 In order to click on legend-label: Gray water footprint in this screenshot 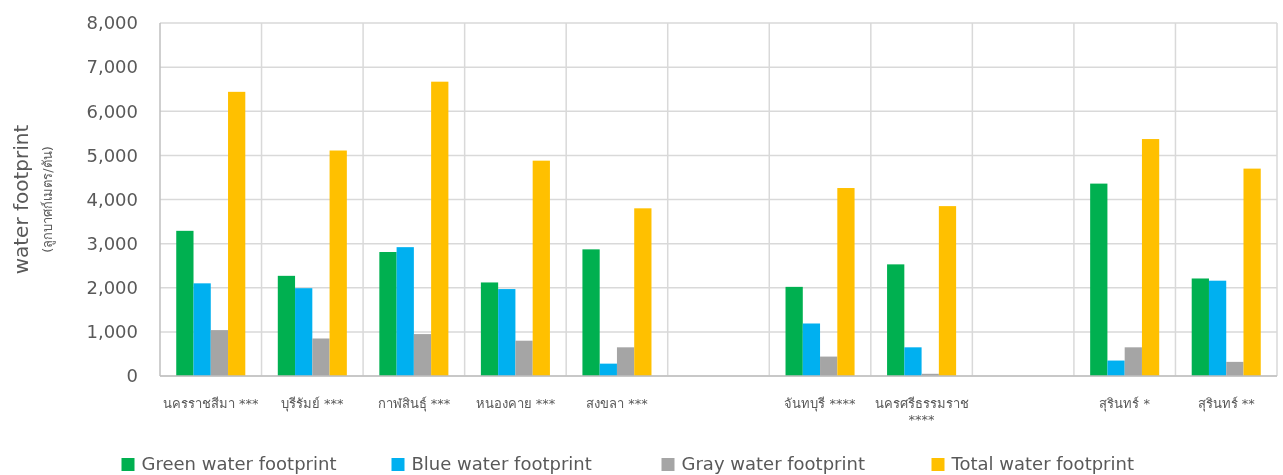, I will do `click(773, 463)`.